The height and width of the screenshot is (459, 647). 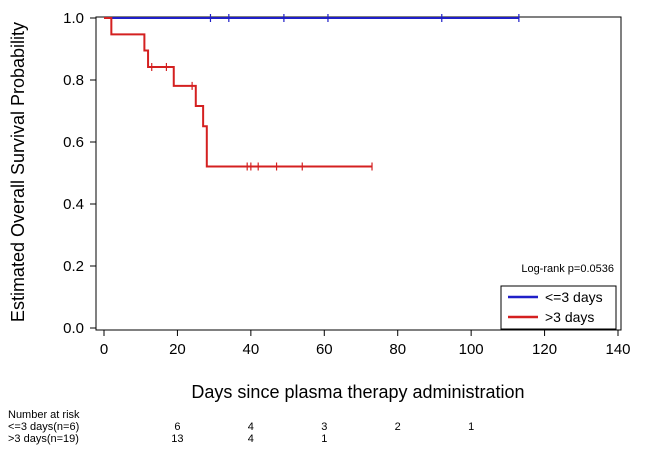 I want to click on legend-box, so click(x=558, y=307).